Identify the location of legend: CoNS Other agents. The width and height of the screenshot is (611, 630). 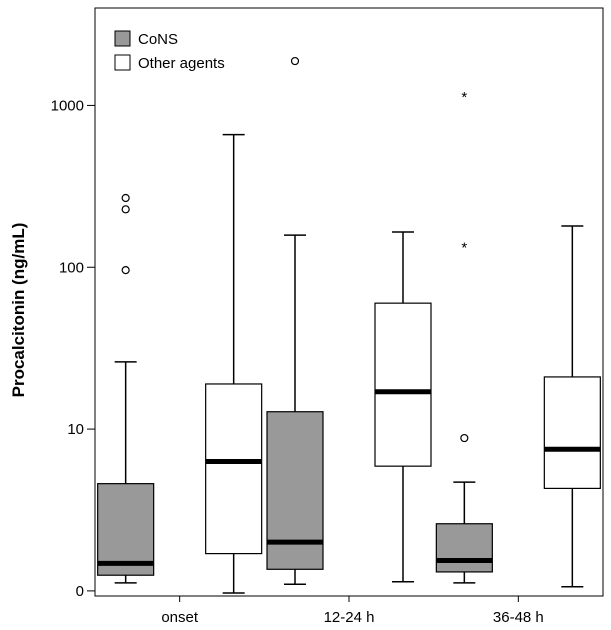
(169, 51).